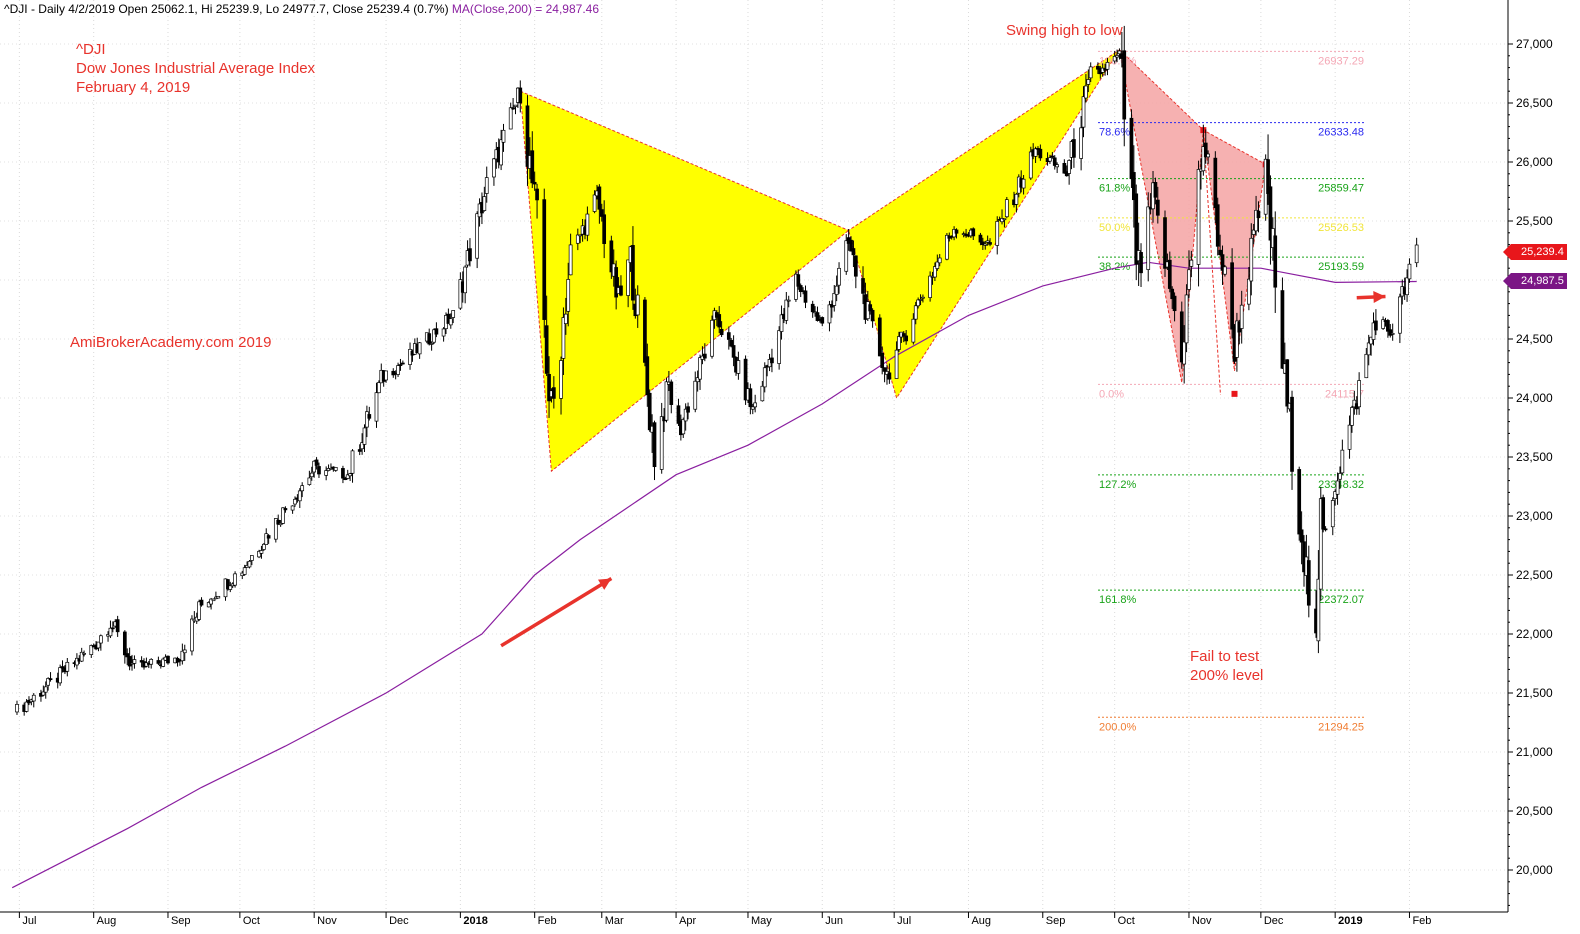  What do you see at coordinates (475, 921) in the screenshot?
I see `x-tick-label: 2018` at bounding box center [475, 921].